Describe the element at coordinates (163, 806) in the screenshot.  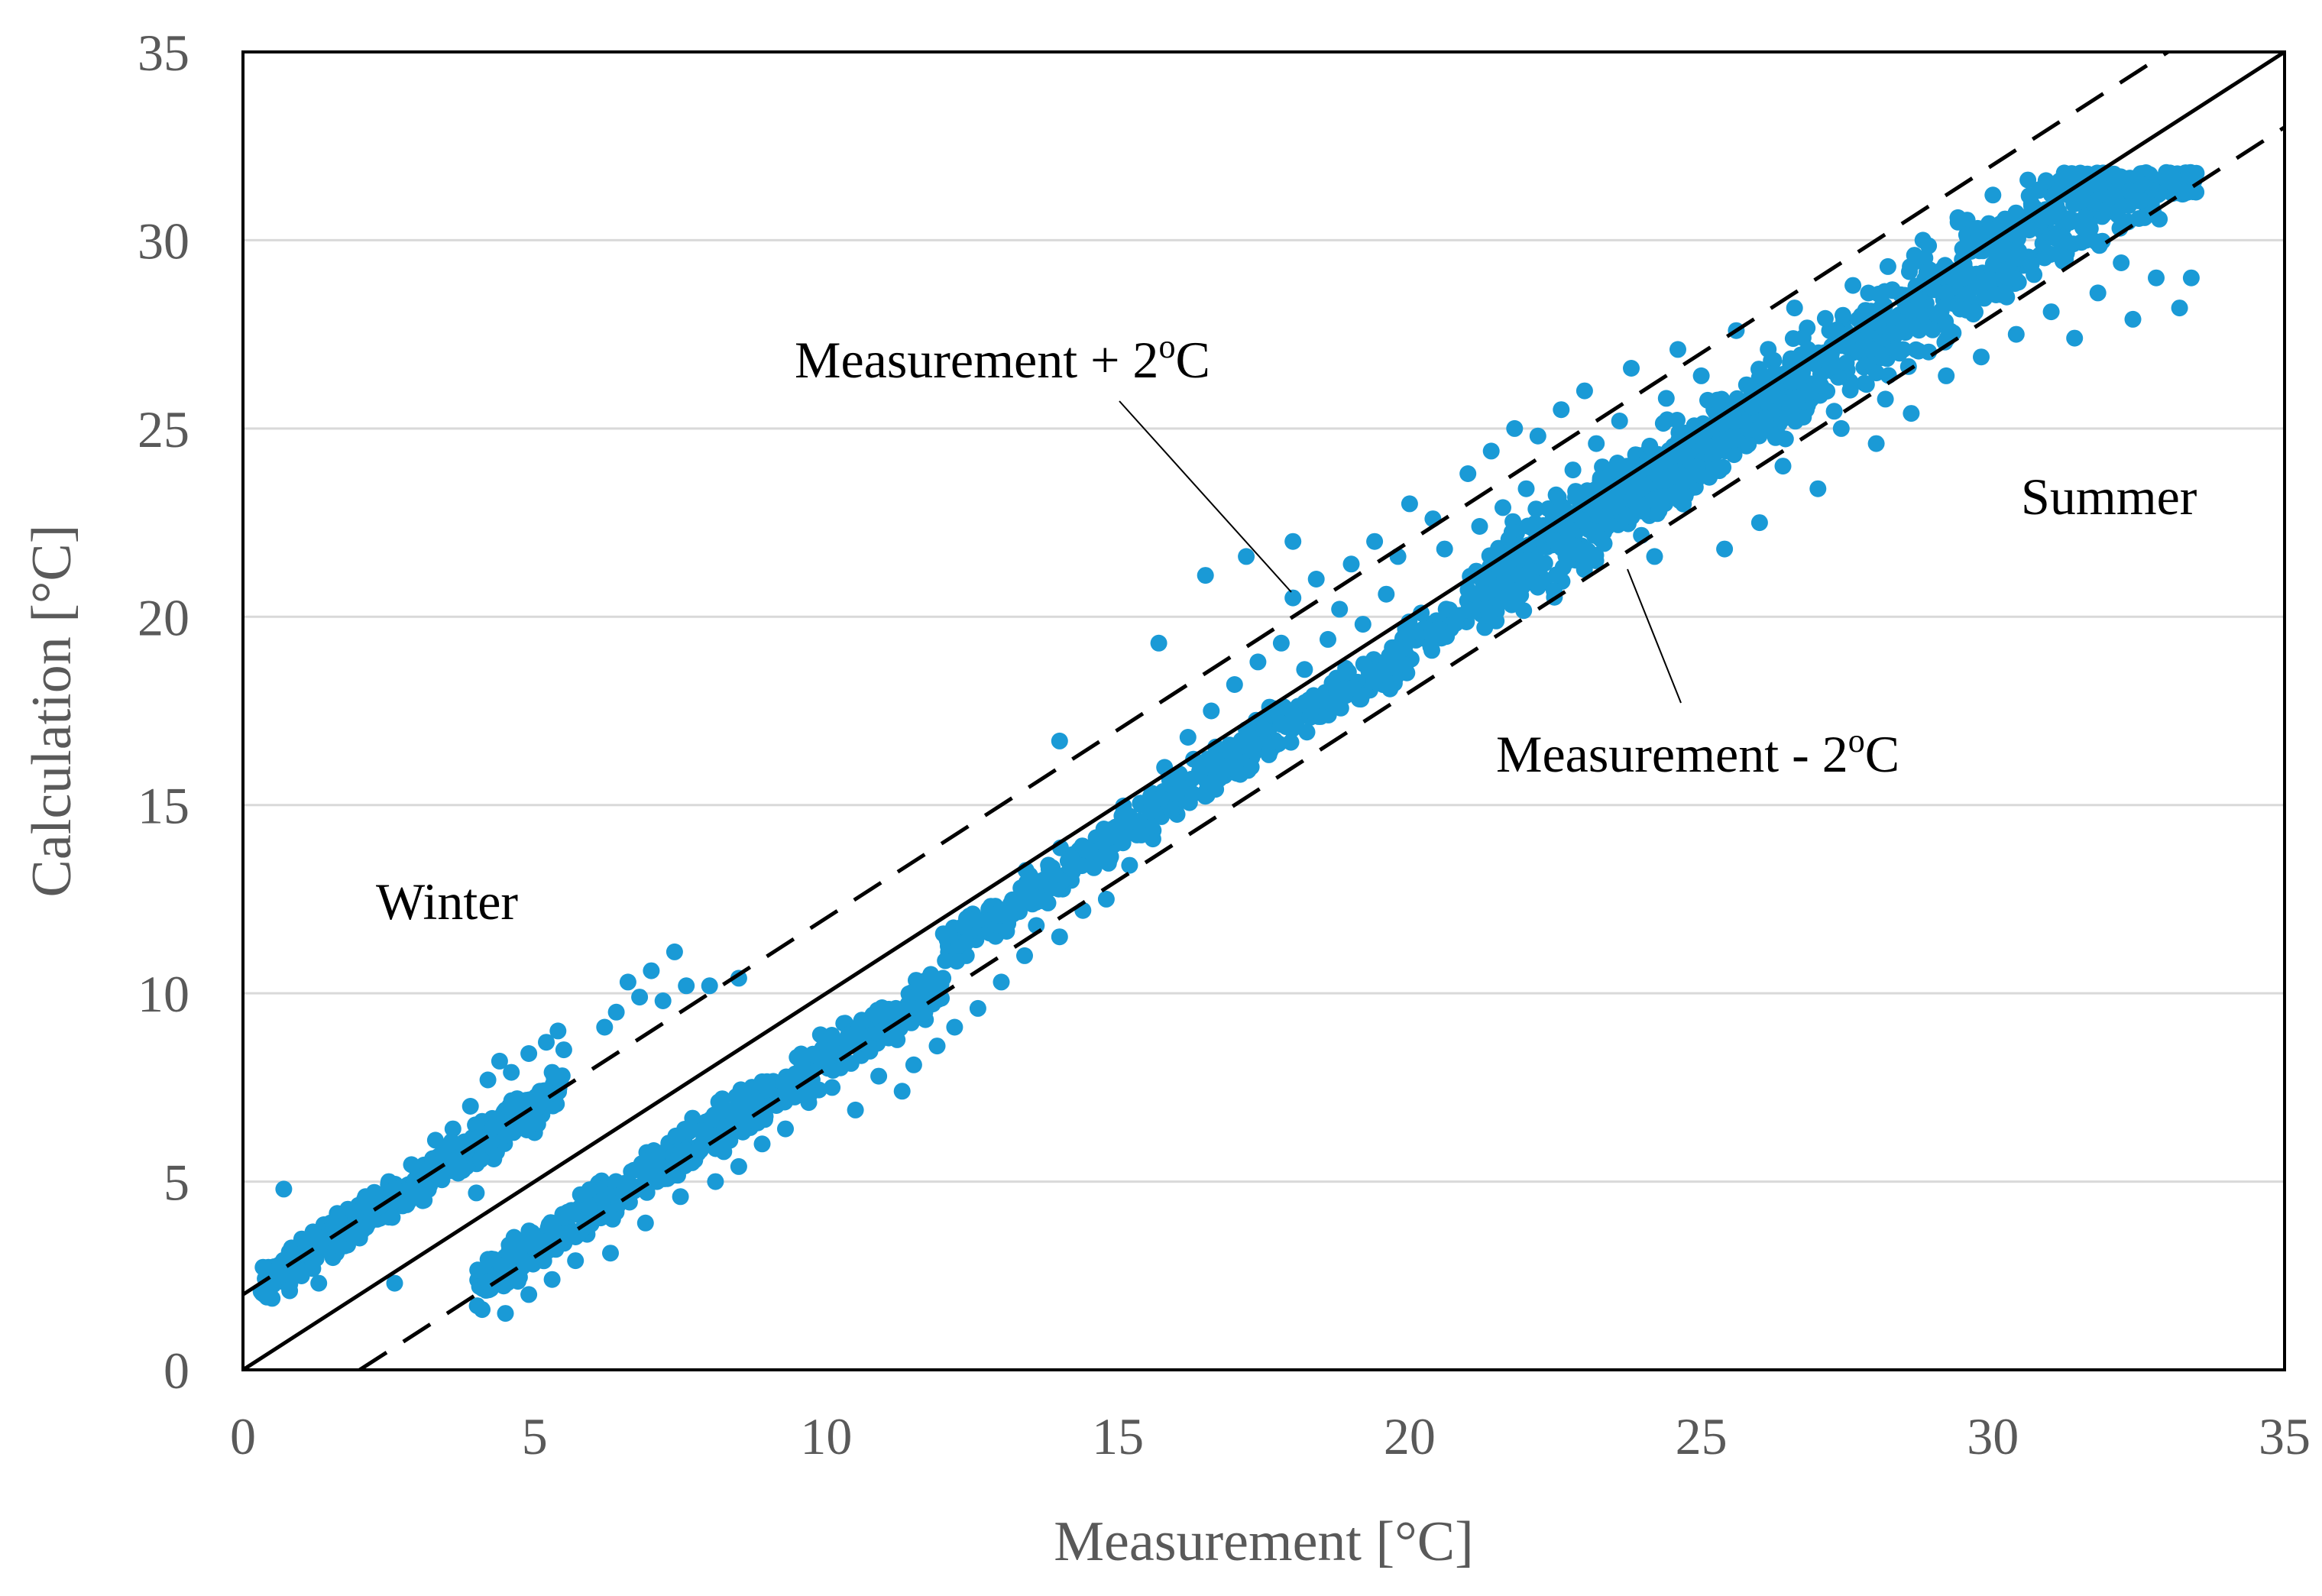
I see `y-tick-label-15: 15` at that location.